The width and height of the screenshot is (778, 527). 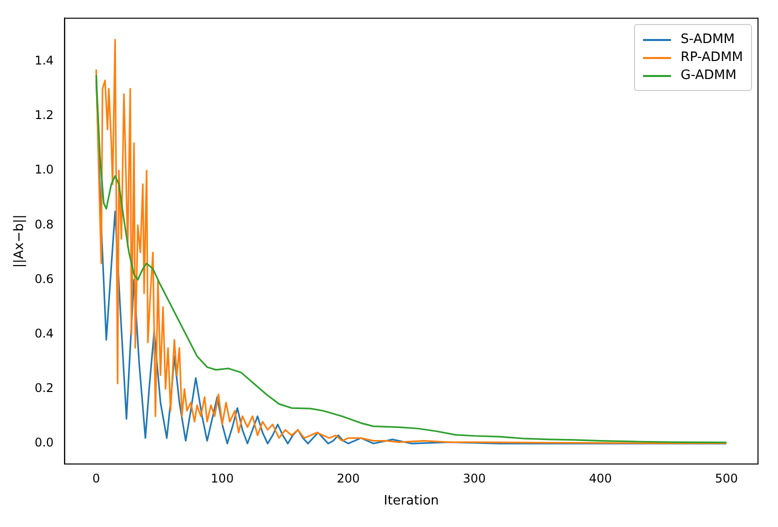 What do you see at coordinates (411, 501) in the screenshot?
I see `x-axis-title: Iteration` at bounding box center [411, 501].